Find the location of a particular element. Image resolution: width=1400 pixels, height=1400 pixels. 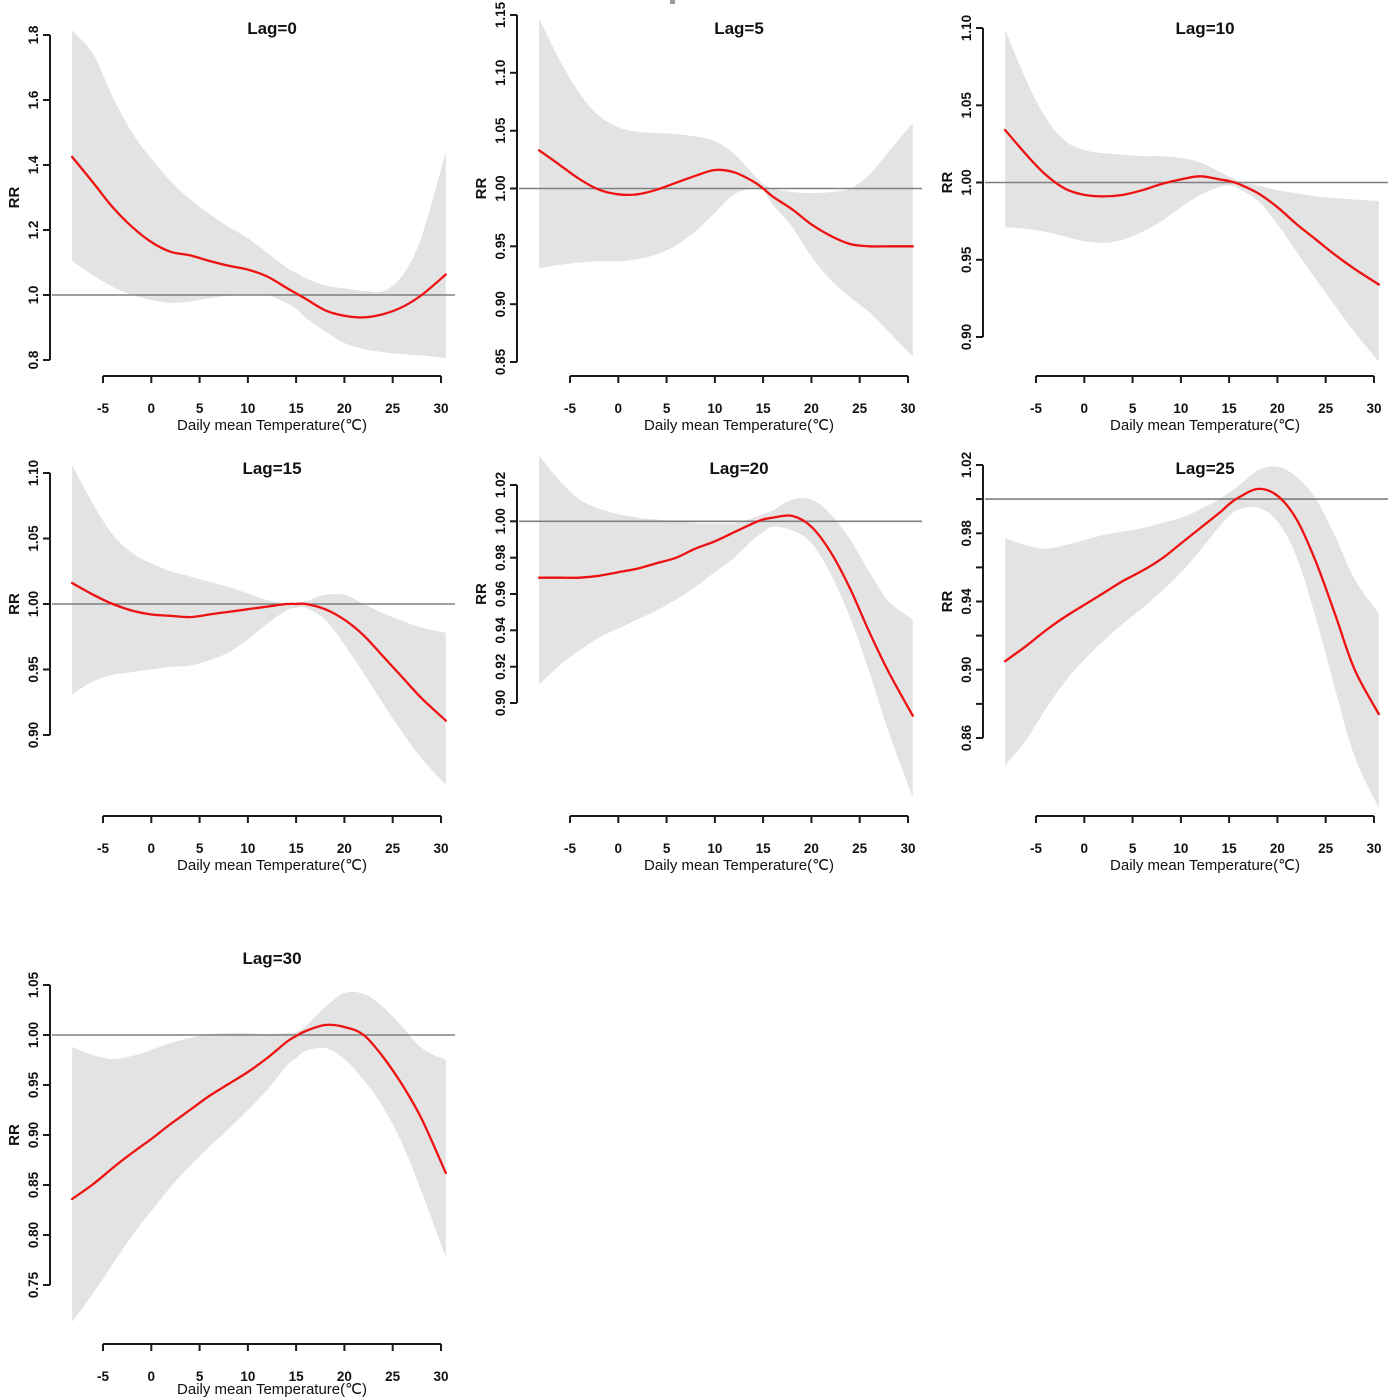

y-tick-label: 0.98 is located at coordinates (966, 533).